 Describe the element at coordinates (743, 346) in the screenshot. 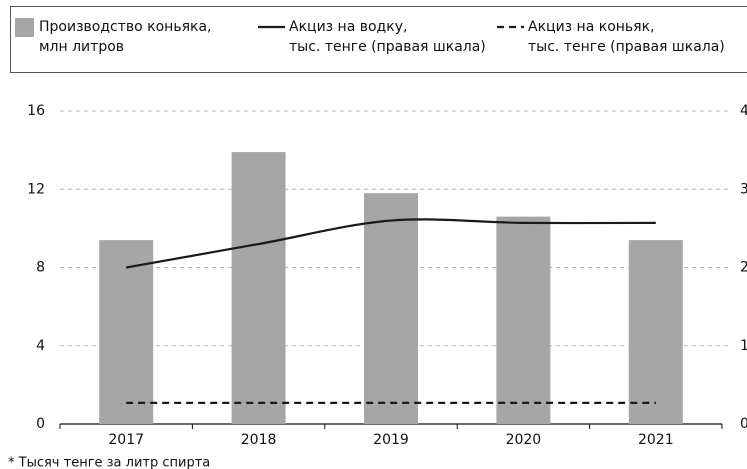

I see `y2-tick-label: 1` at that location.